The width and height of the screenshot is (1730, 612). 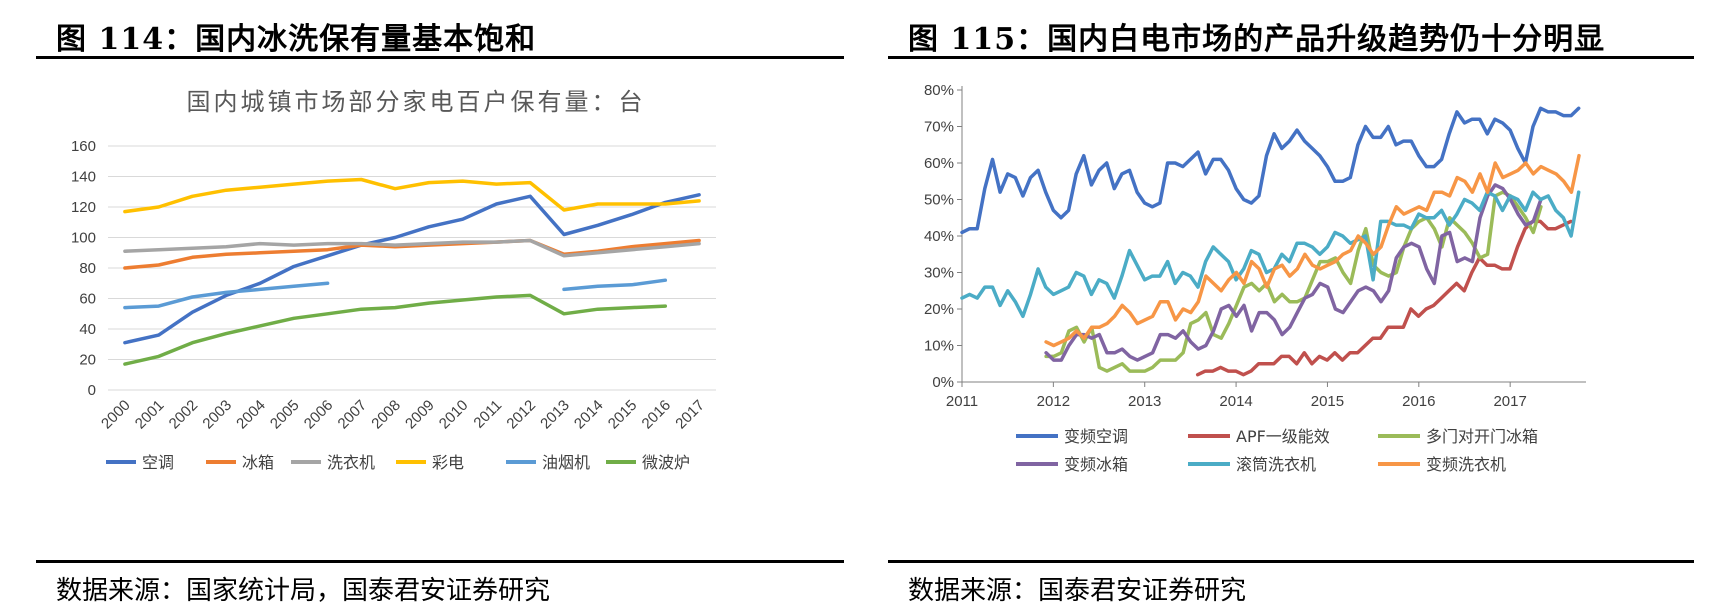 What do you see at coordinates (657, 415) in the screenshot?
I see `left-x-tick-label: 2016` at bounding box center [657, 415].